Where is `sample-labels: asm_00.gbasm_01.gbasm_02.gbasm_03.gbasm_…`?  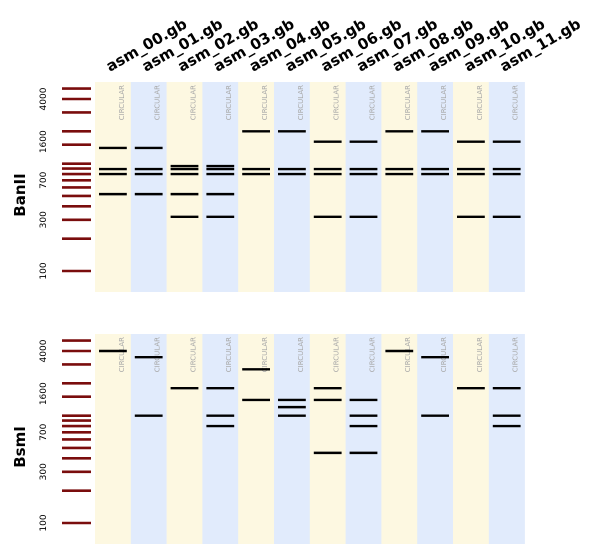 sample-labels: asm_00.gbasm_01.gbasm_02.gbasm_03.gbasm_… is located at coordinates (343, 45).